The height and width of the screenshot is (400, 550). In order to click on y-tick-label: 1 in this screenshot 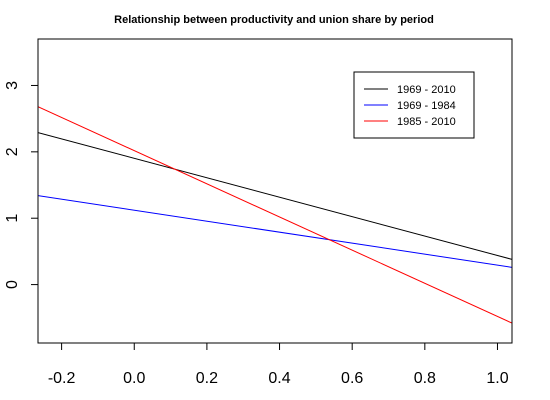, I will do `click(12, 218)`.